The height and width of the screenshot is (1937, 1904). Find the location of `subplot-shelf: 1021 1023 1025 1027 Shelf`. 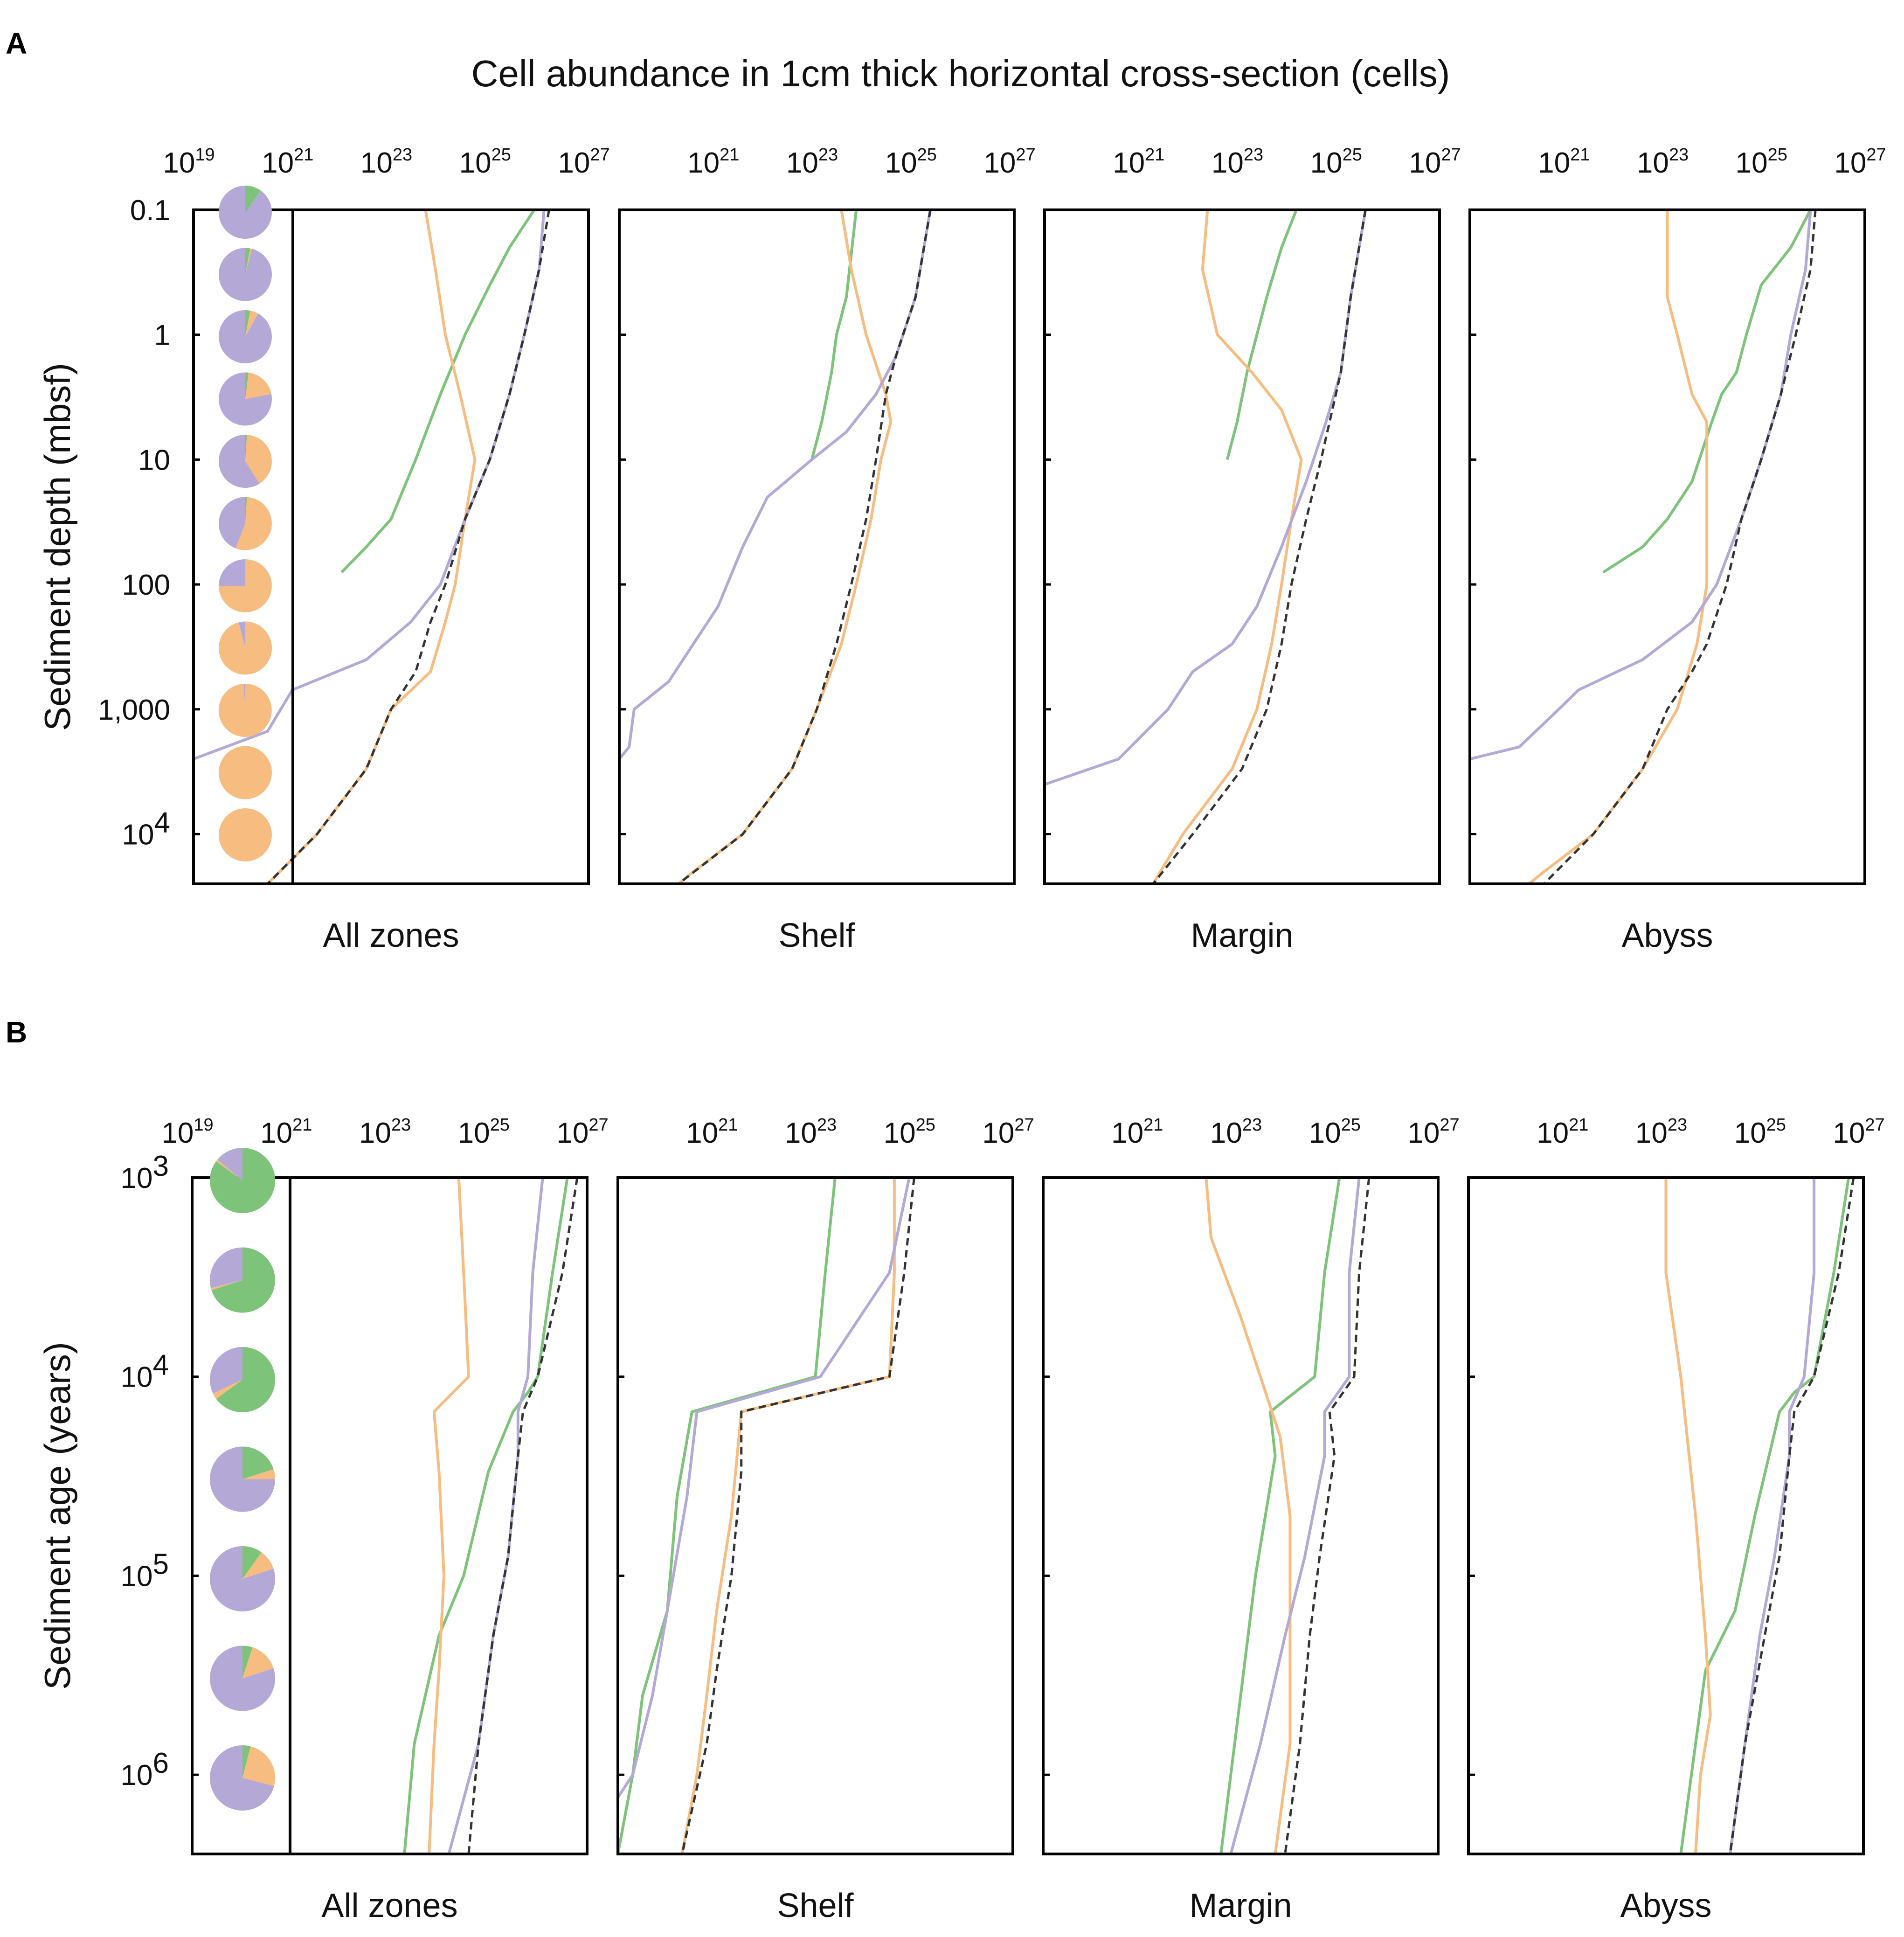

subplot-shelf: 1021 1023 1025 1027 Shelf is located at coordinates (825, 1519).